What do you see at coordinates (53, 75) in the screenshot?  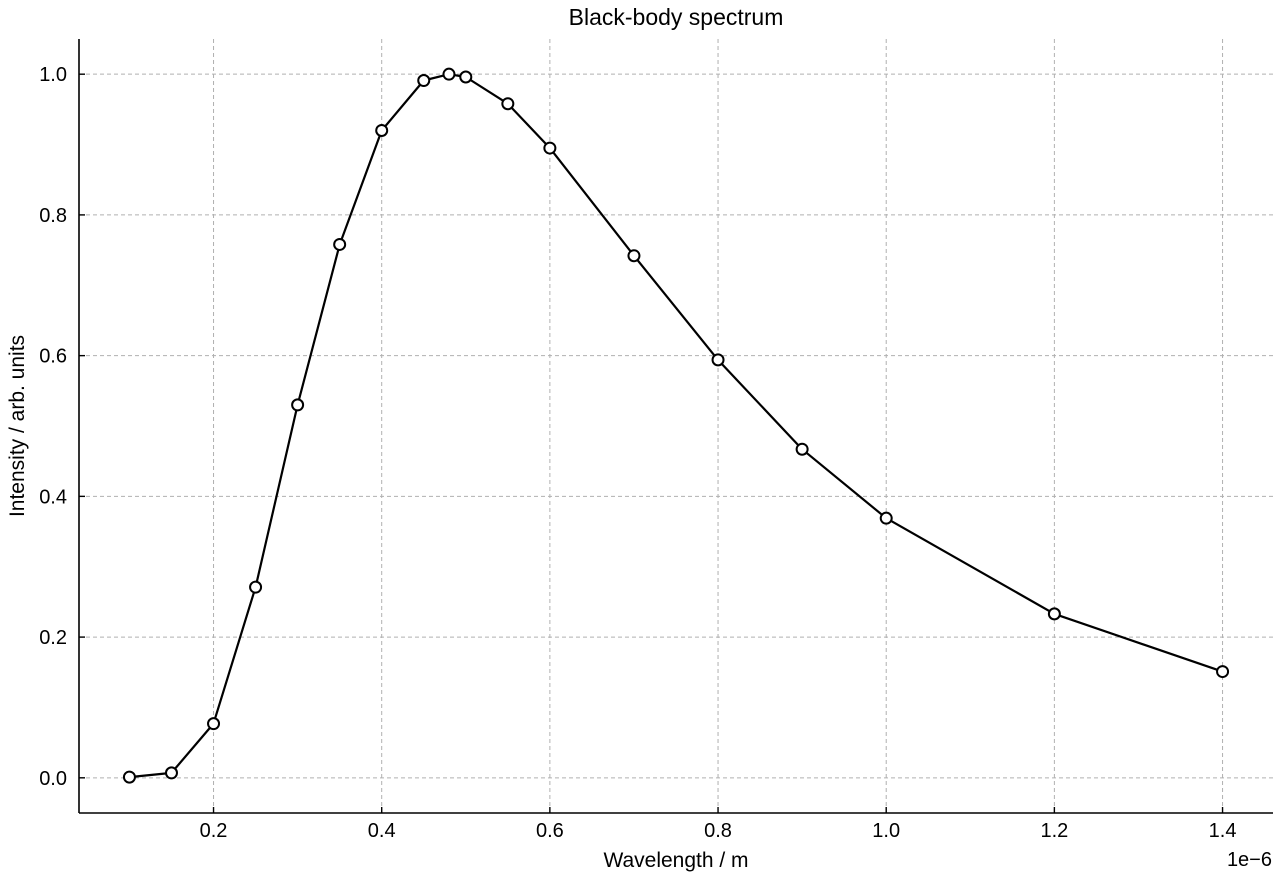 I see `y-tick-label: 1.0` at bounding box center [53, 75].